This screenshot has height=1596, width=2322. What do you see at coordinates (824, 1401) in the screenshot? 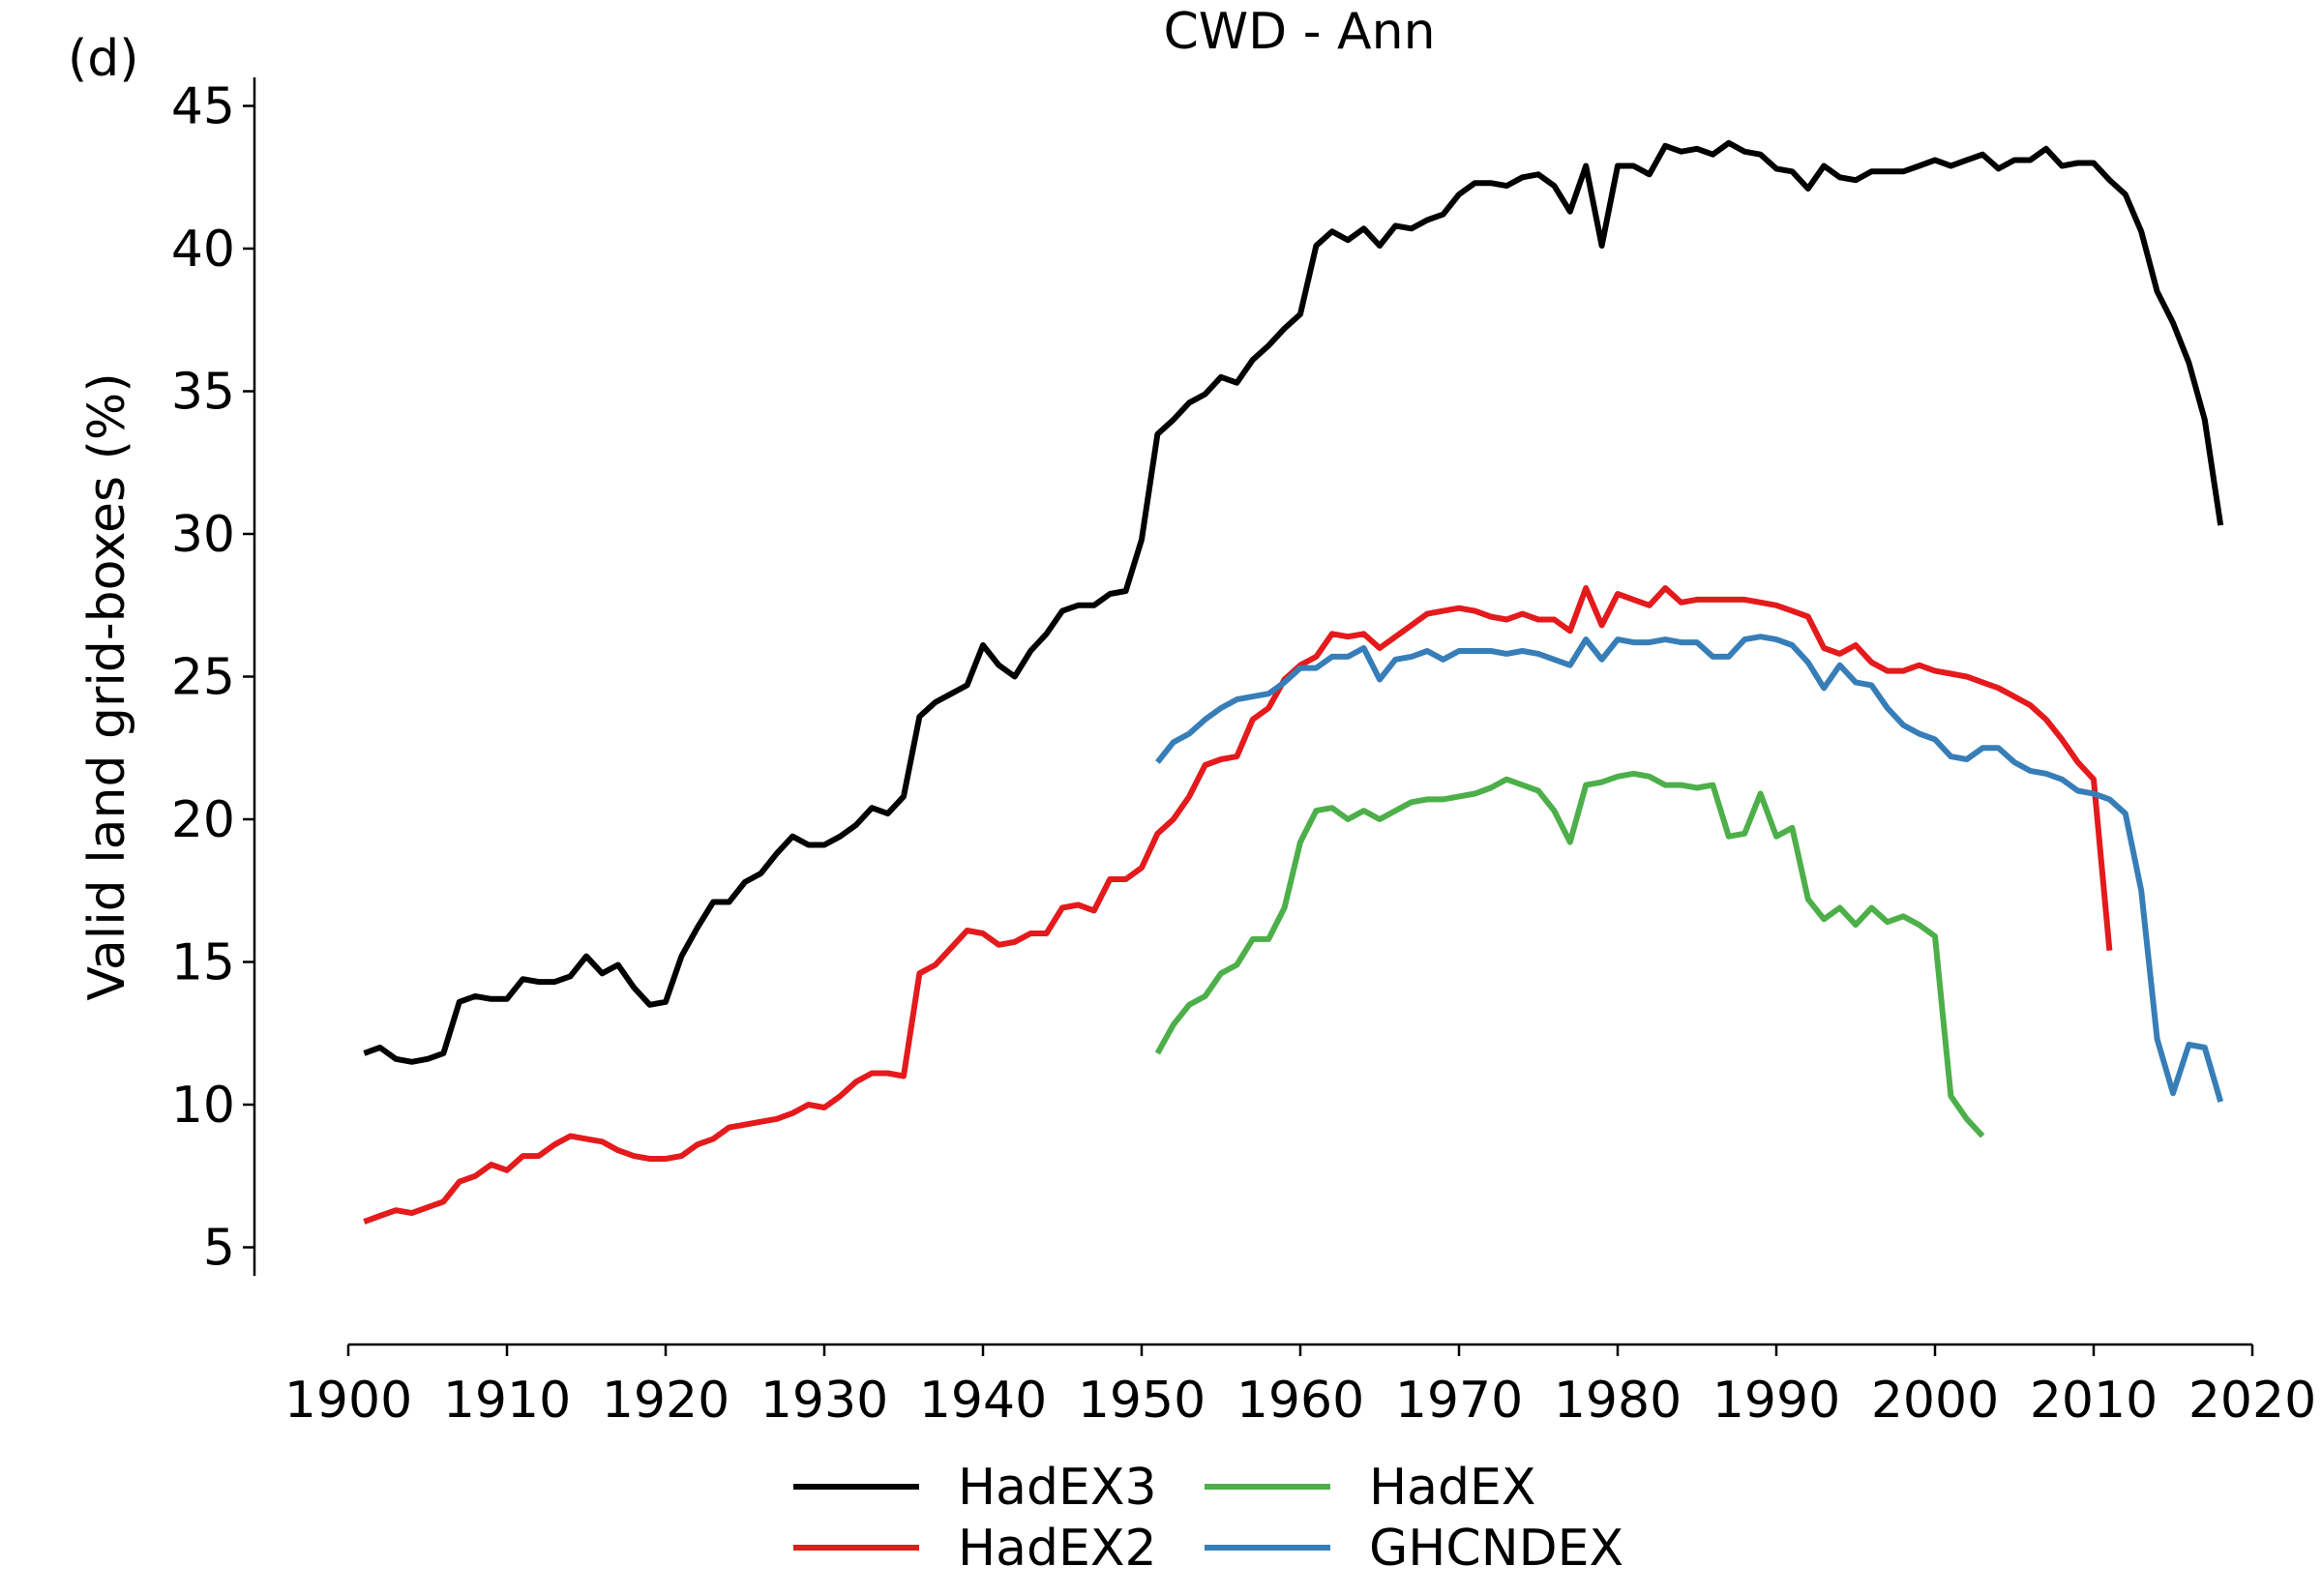
I see `x-tick-label: 1930` at bounding box center [824, 1401].